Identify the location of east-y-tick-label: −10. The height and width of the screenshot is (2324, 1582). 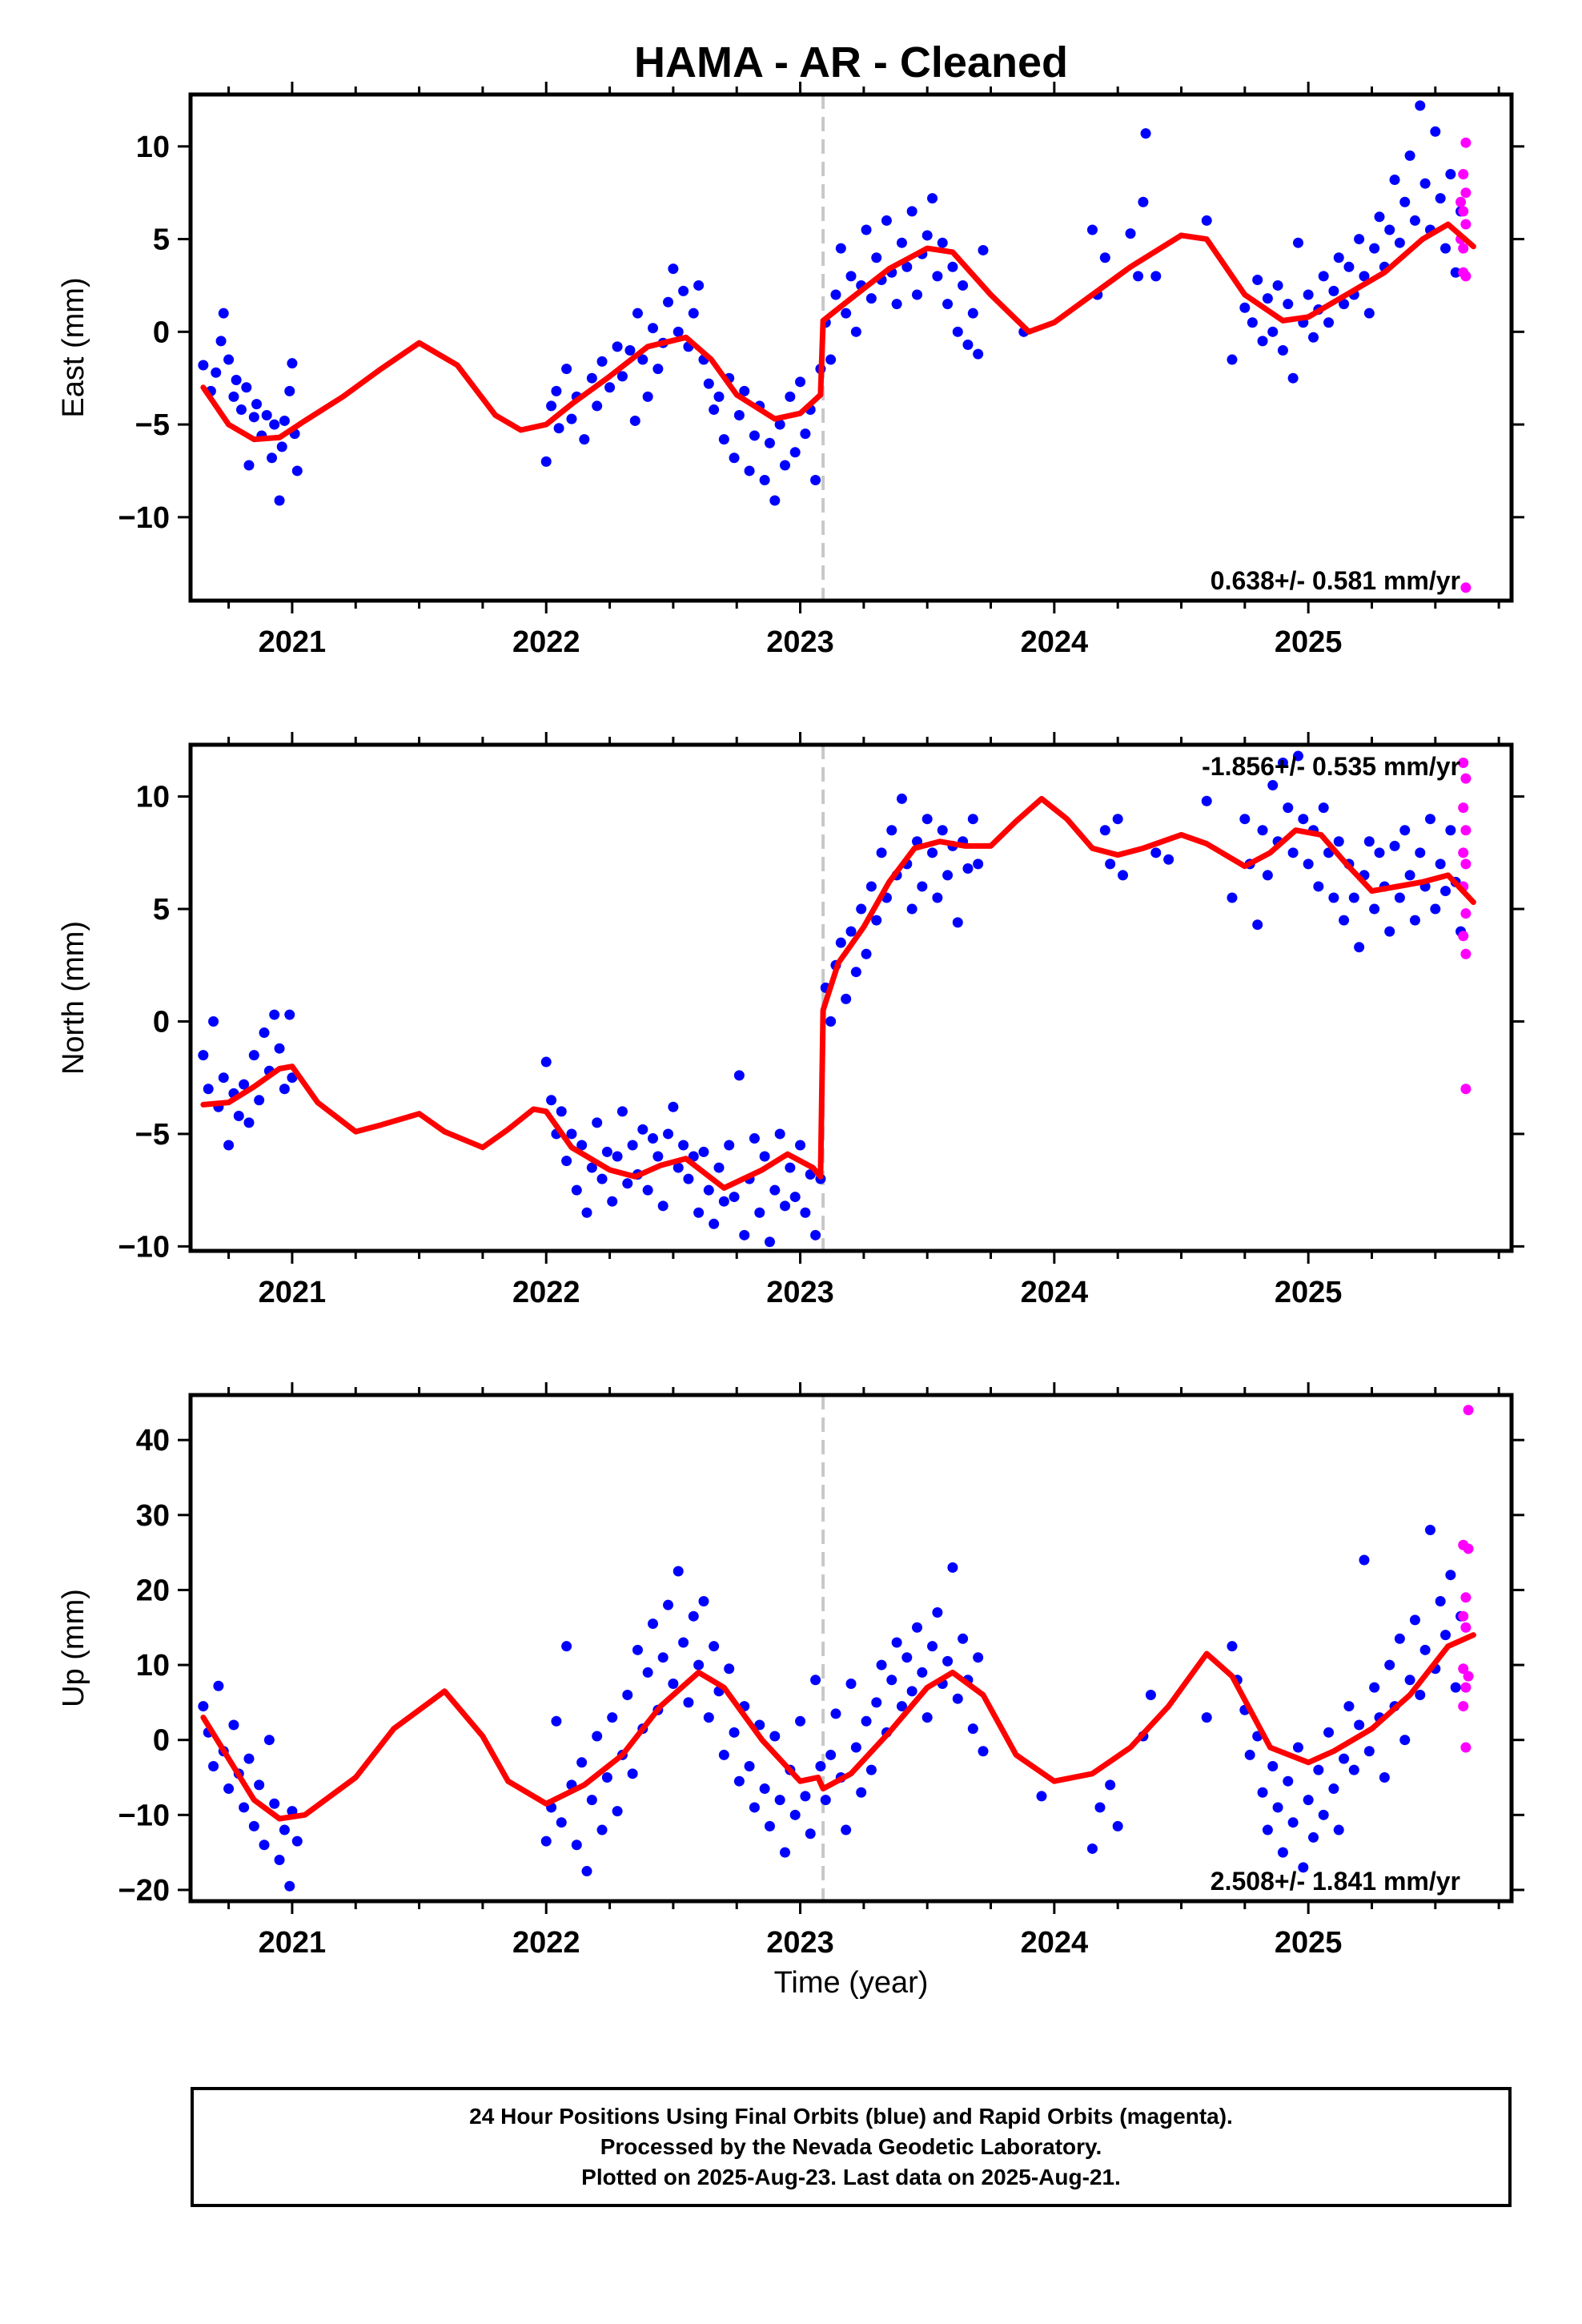
(144, 518).